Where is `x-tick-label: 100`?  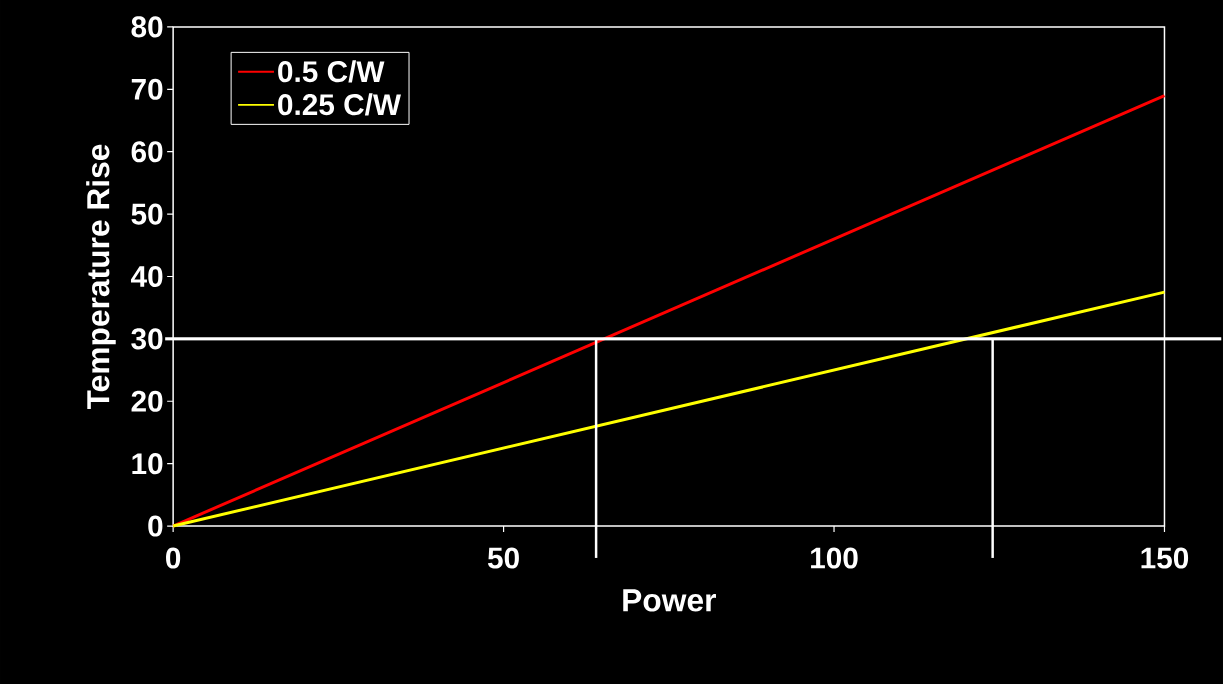
x-tick-label: 100 is located at coordinates (834, 558).